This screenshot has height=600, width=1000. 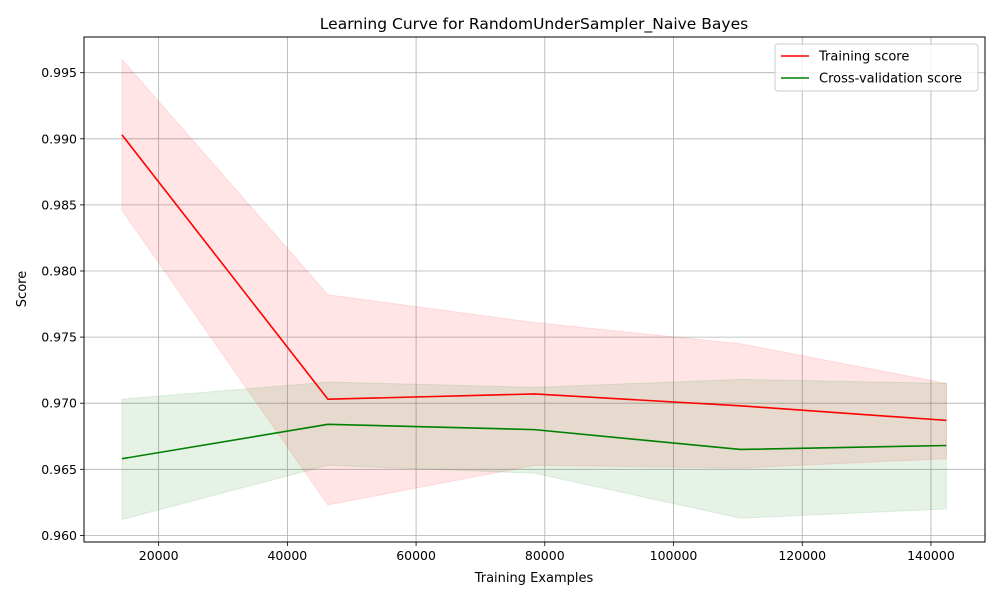 I want to click on y-tick-label: 0.975, so click(x=59, y=337).